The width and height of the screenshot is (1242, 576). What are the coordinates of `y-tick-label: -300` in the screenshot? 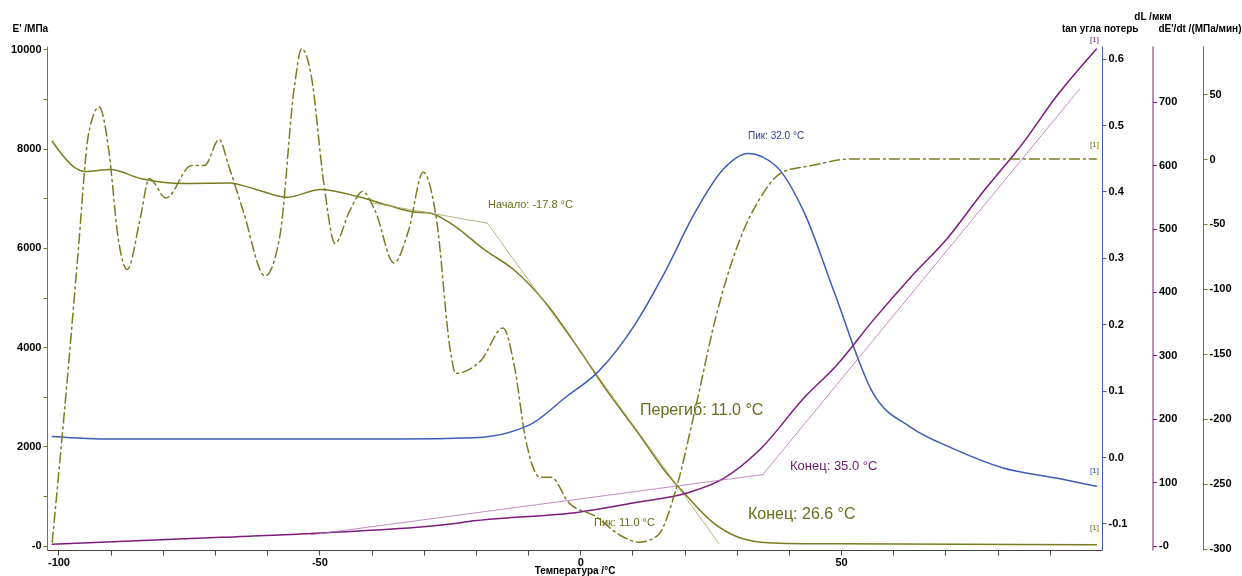 It's located at (1220, 548).